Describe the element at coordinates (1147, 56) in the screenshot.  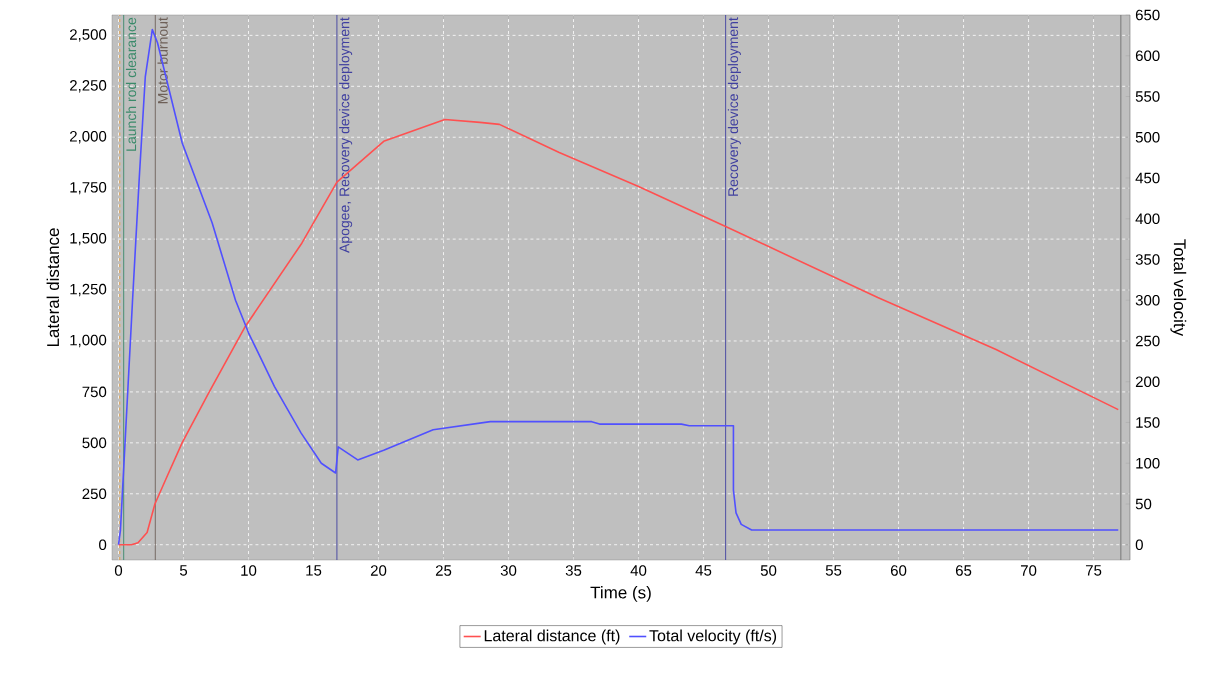
I see `y2-tick-label: 600` at that location.